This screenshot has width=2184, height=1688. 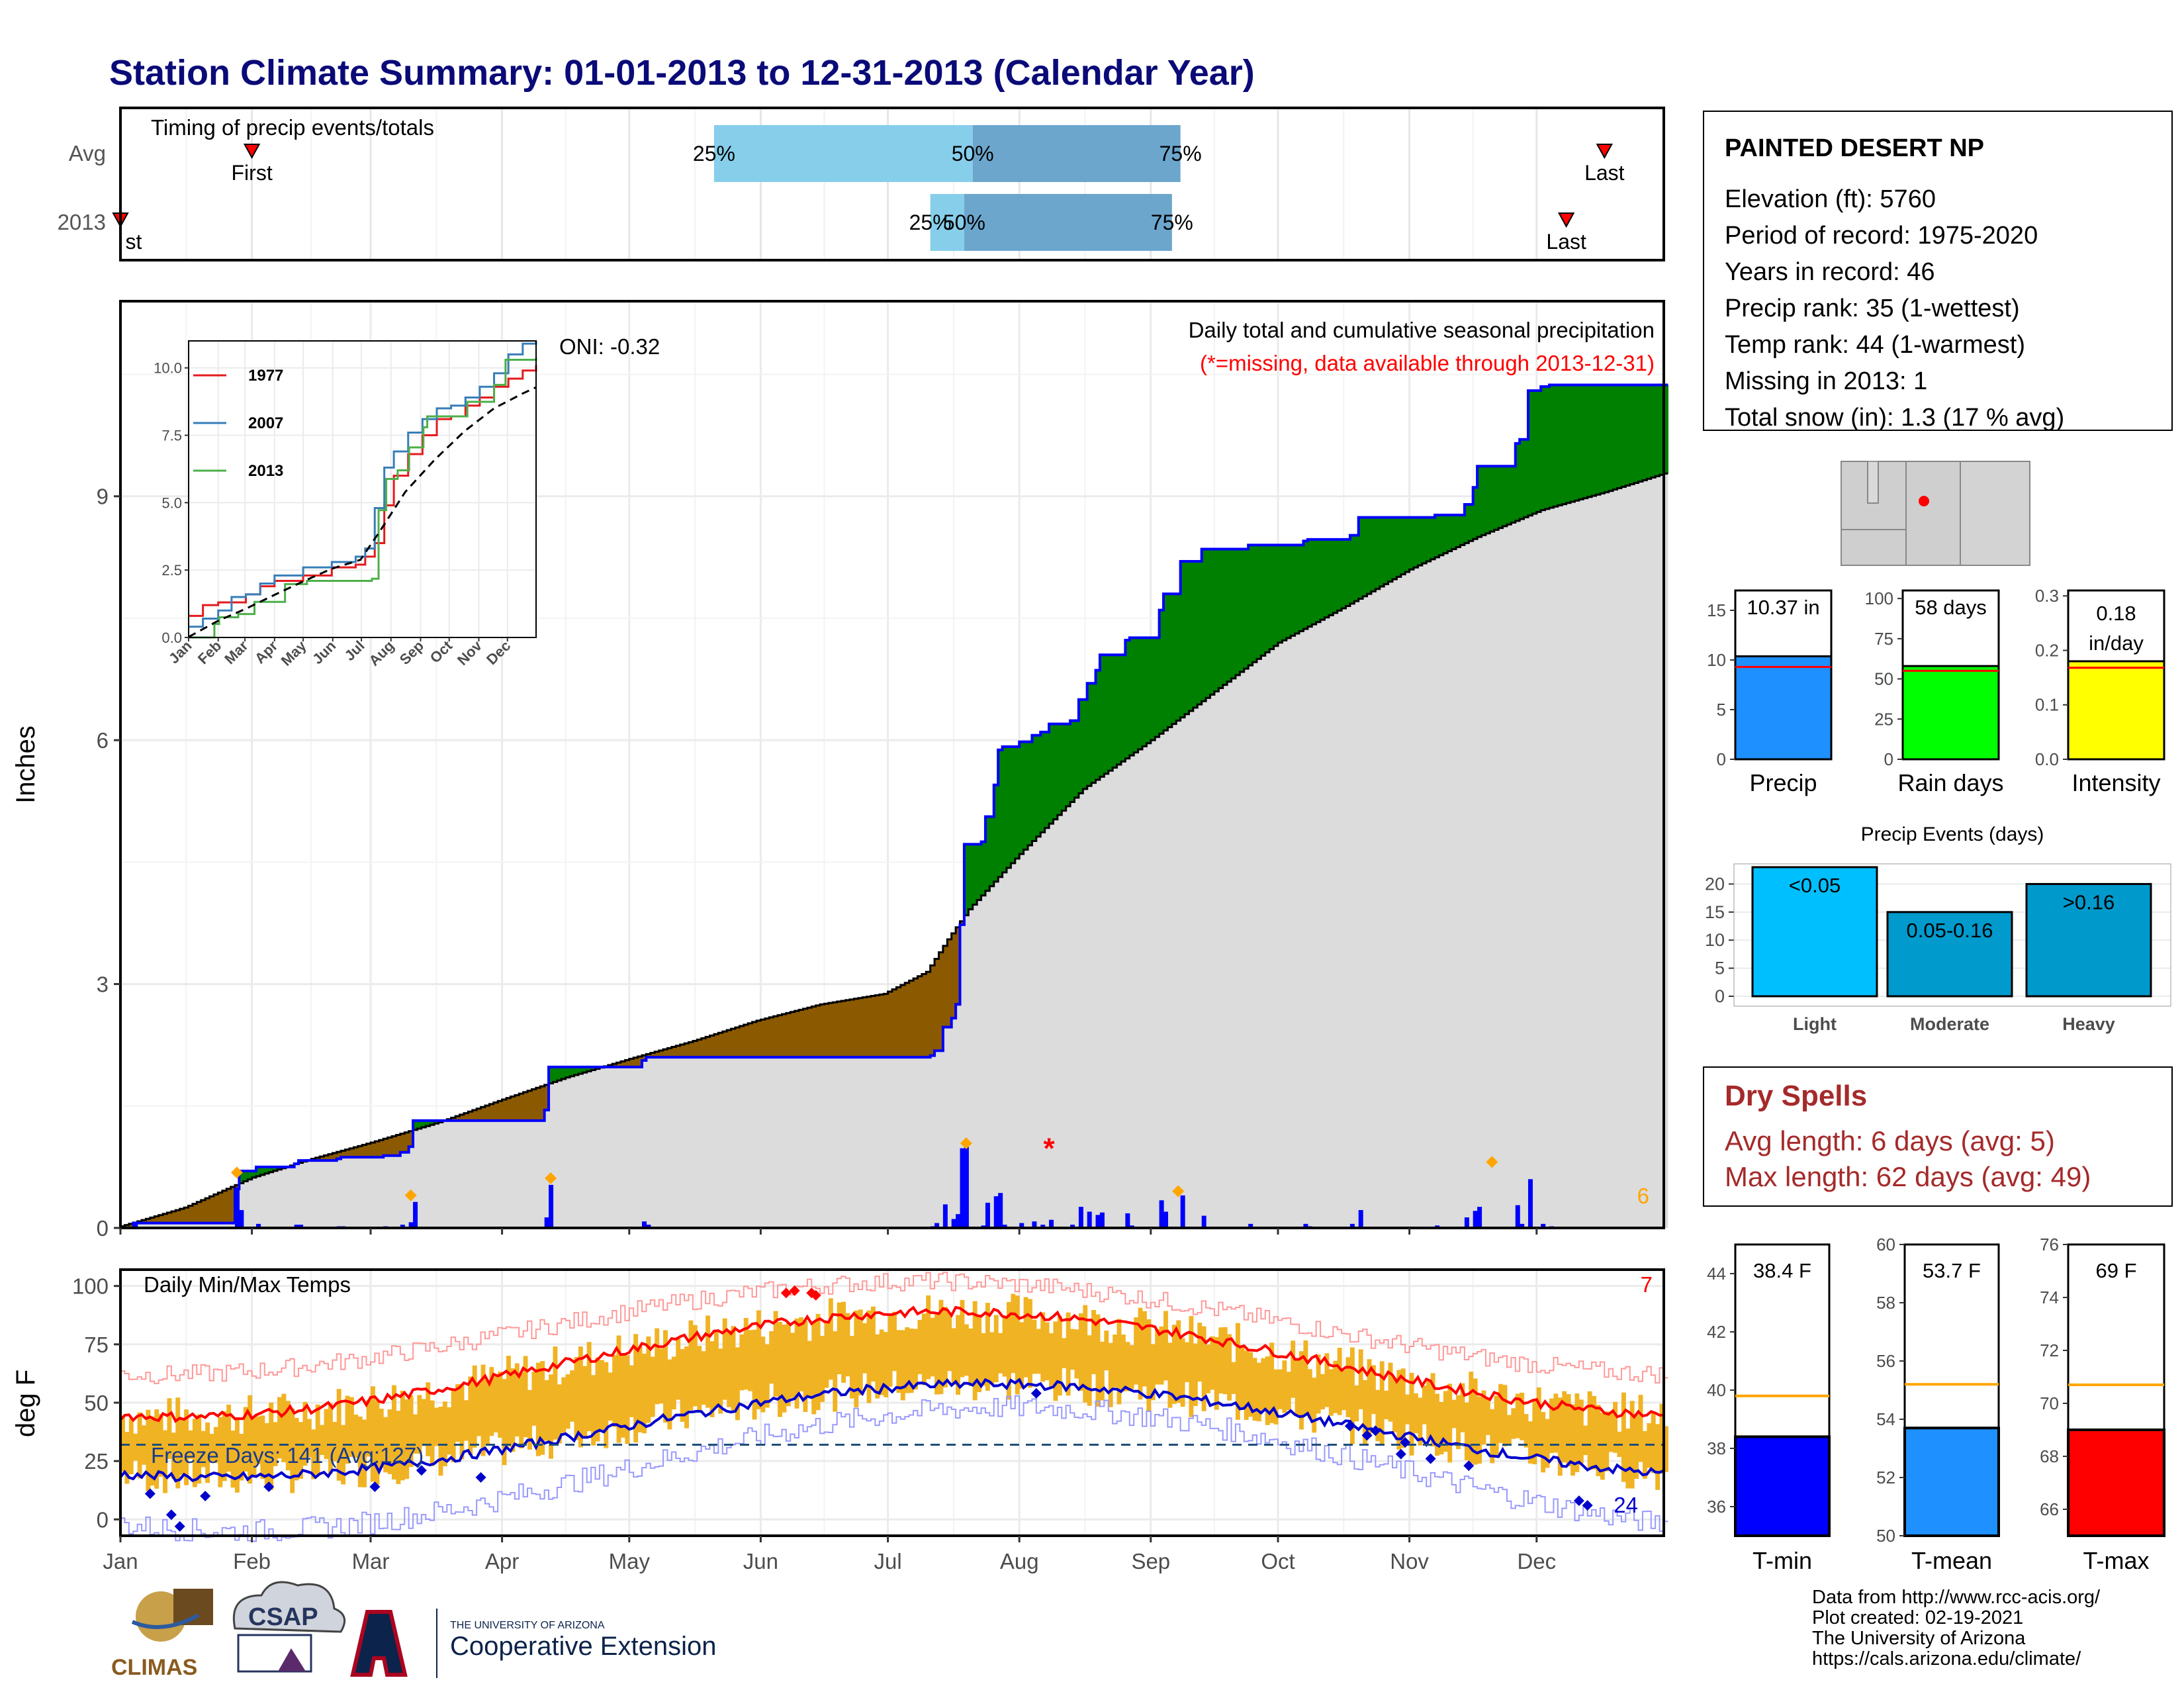 I want to click on inset-line-2007, so click(x=363, y=484).